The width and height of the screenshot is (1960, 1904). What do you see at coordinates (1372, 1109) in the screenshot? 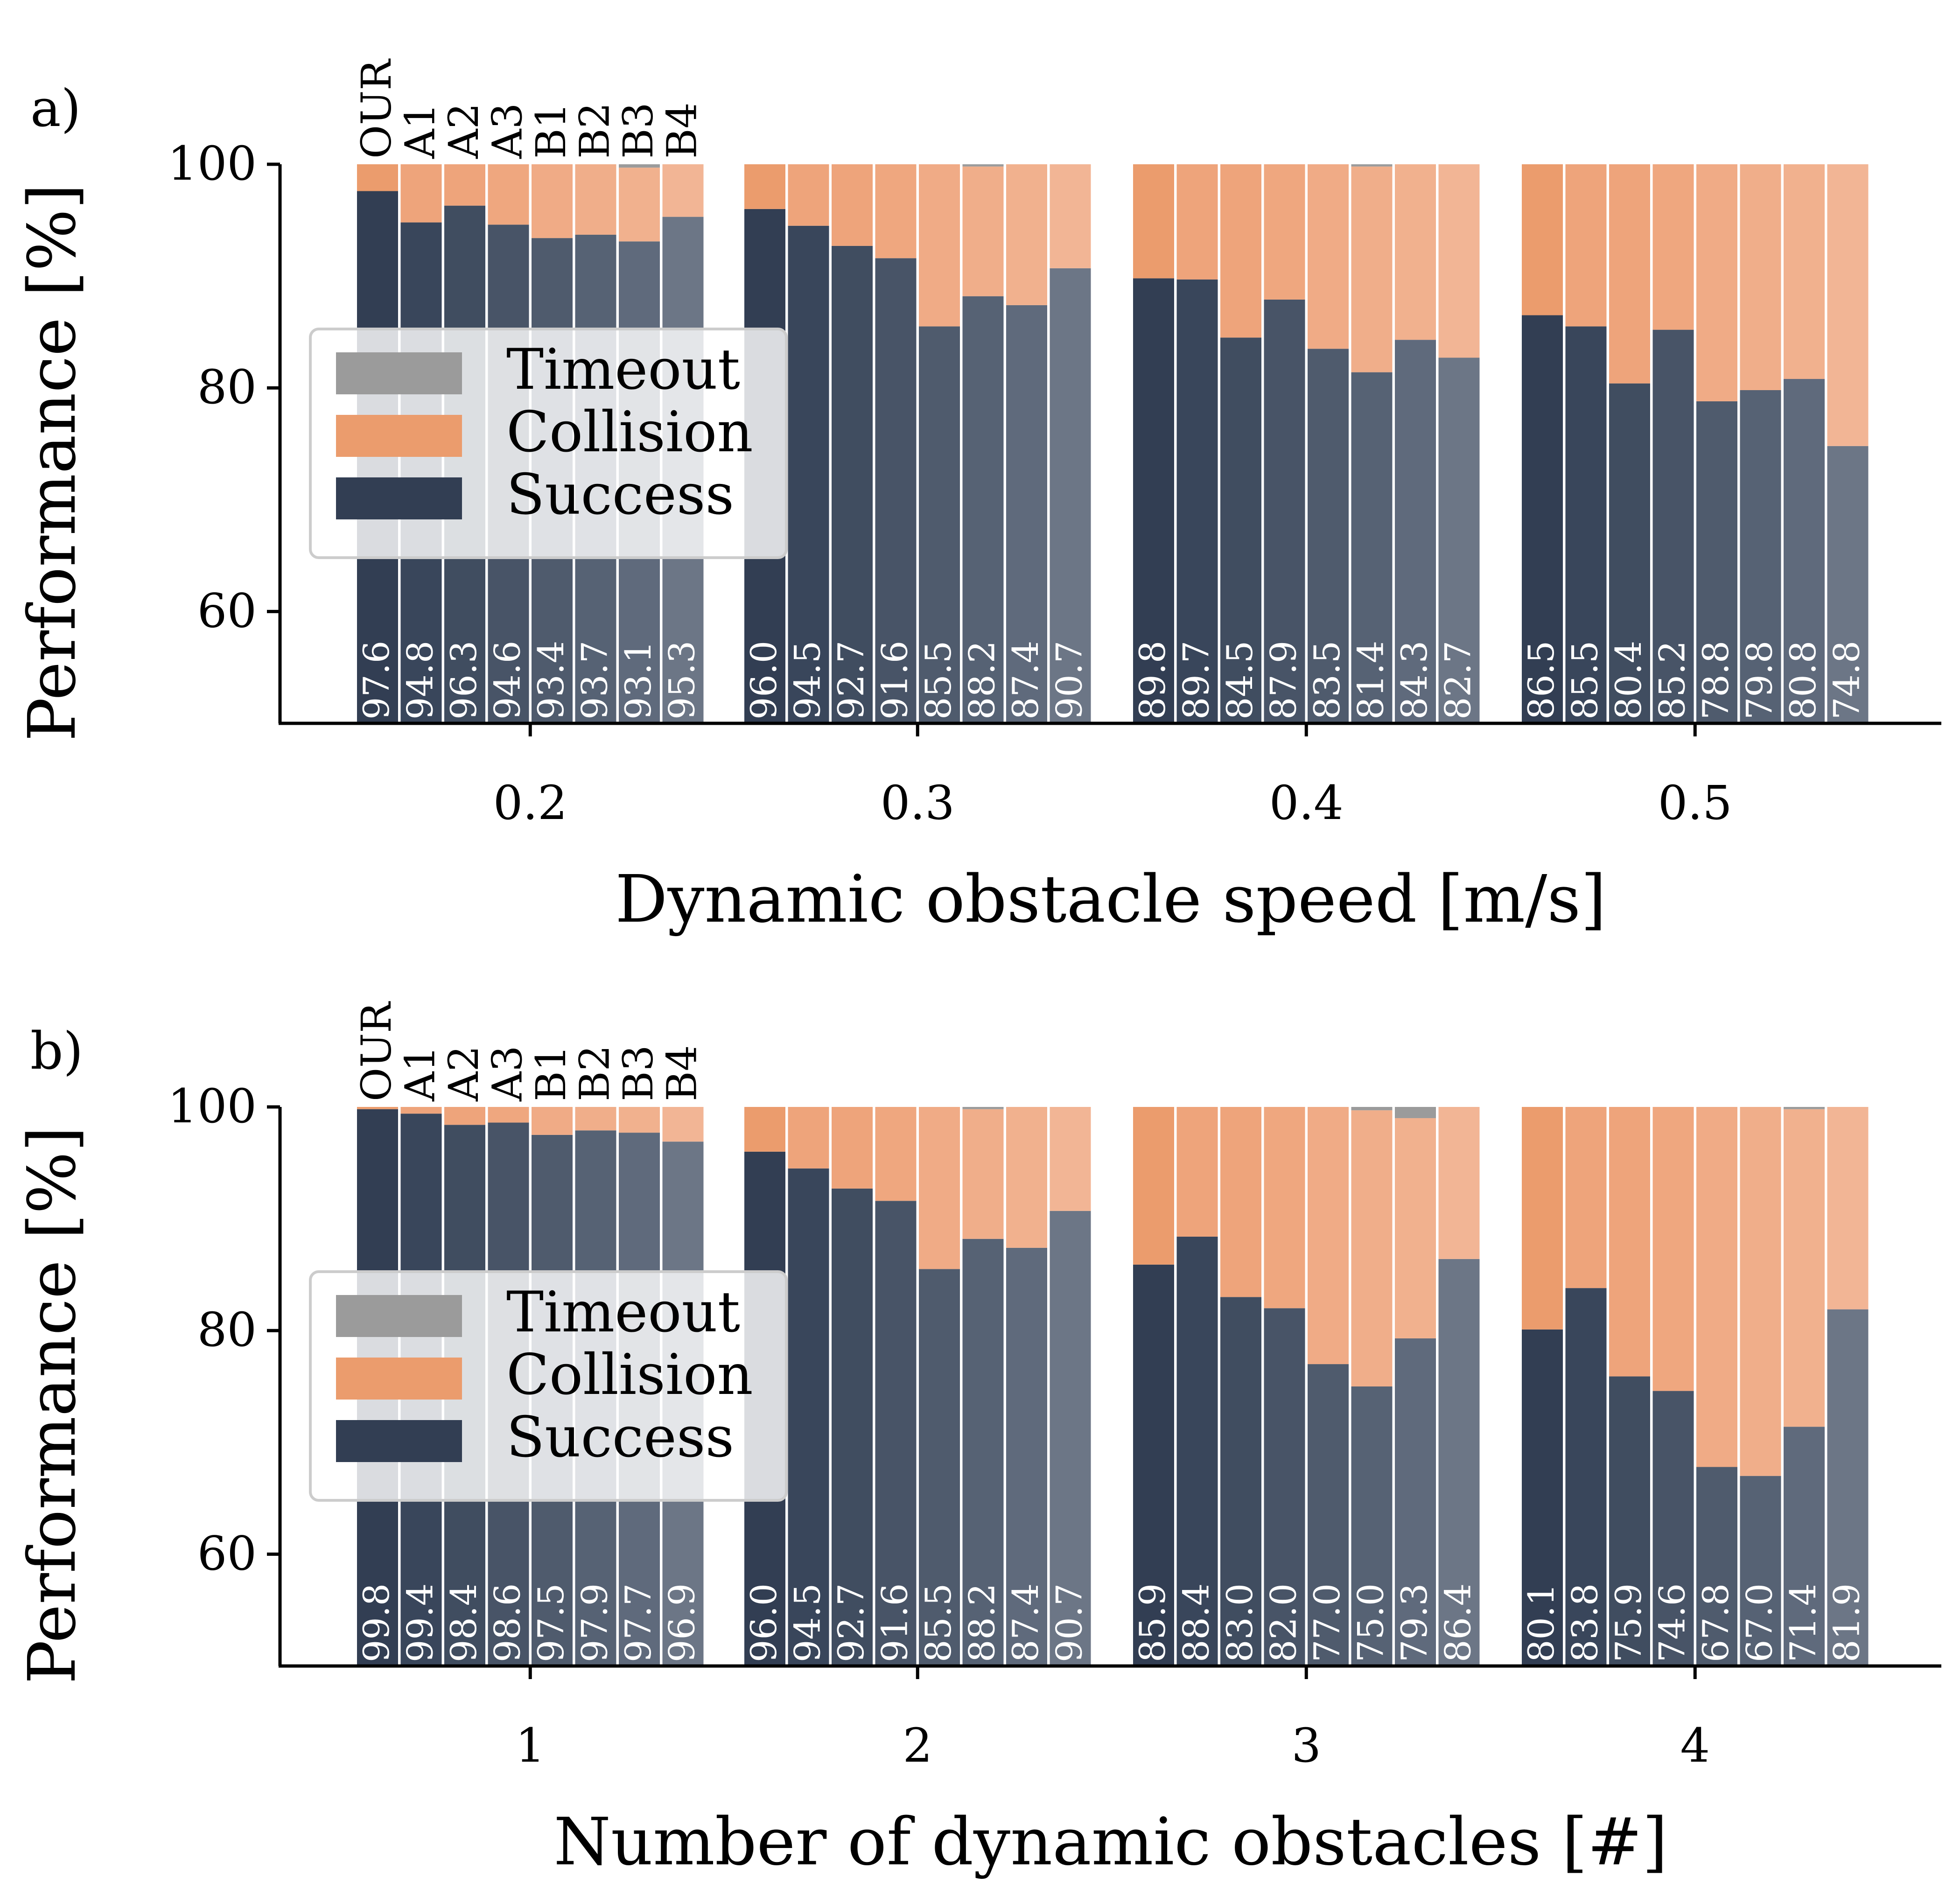
I see `bar-timeout-3-b2` at bounding box center [1372, 1109].